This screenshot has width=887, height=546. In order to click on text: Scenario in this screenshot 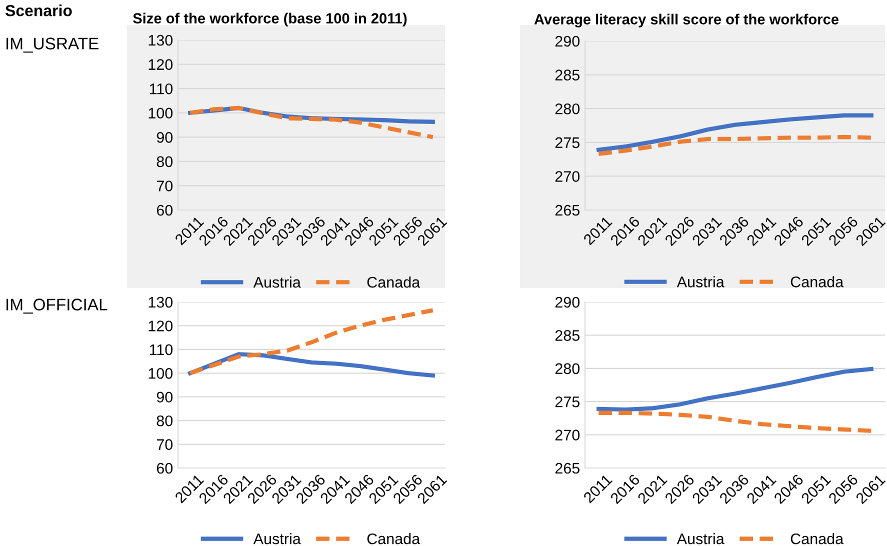, I will do `click(38, 10)`.